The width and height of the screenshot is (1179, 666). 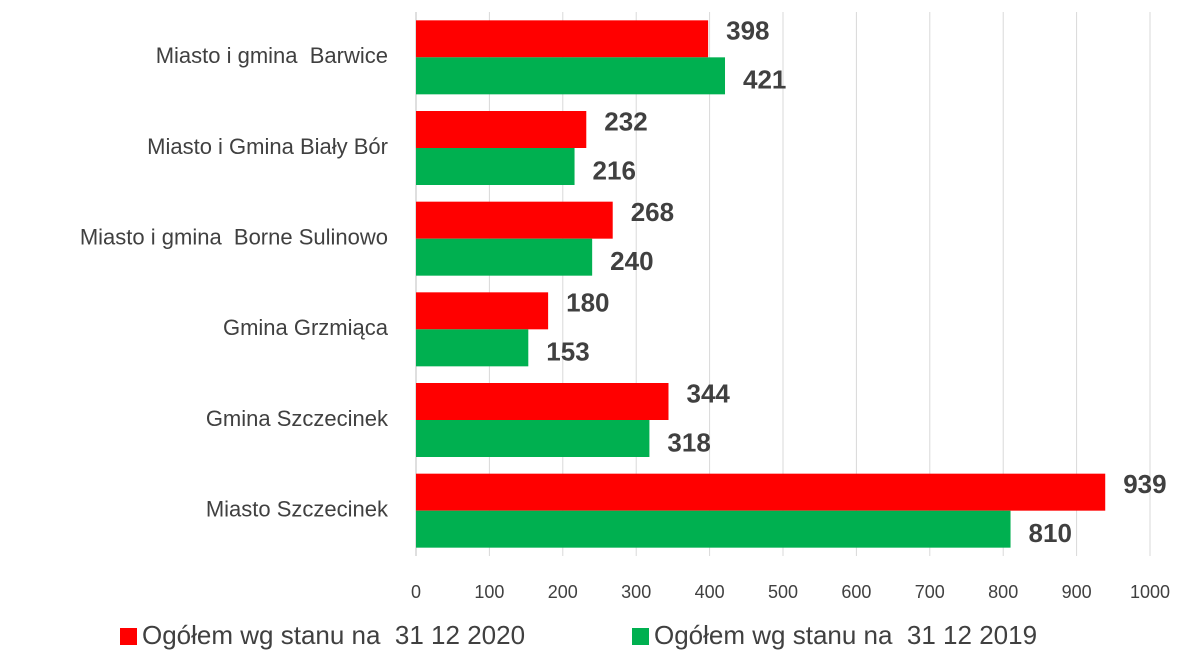 What do you see at coordinates (297, 418) in the screenshot?
I see `category-label: Gmina Szczecinek` at bounding box center [297, 418].